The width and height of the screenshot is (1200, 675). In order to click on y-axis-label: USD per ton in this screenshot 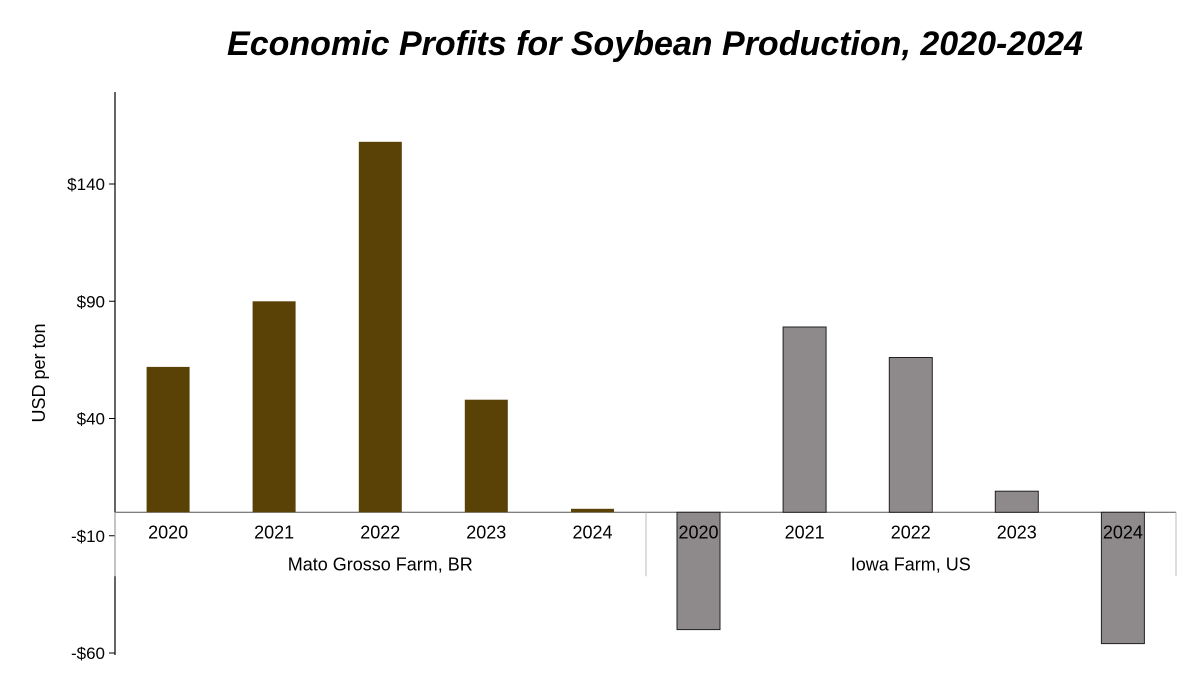, I will do `click(39, 372)`.